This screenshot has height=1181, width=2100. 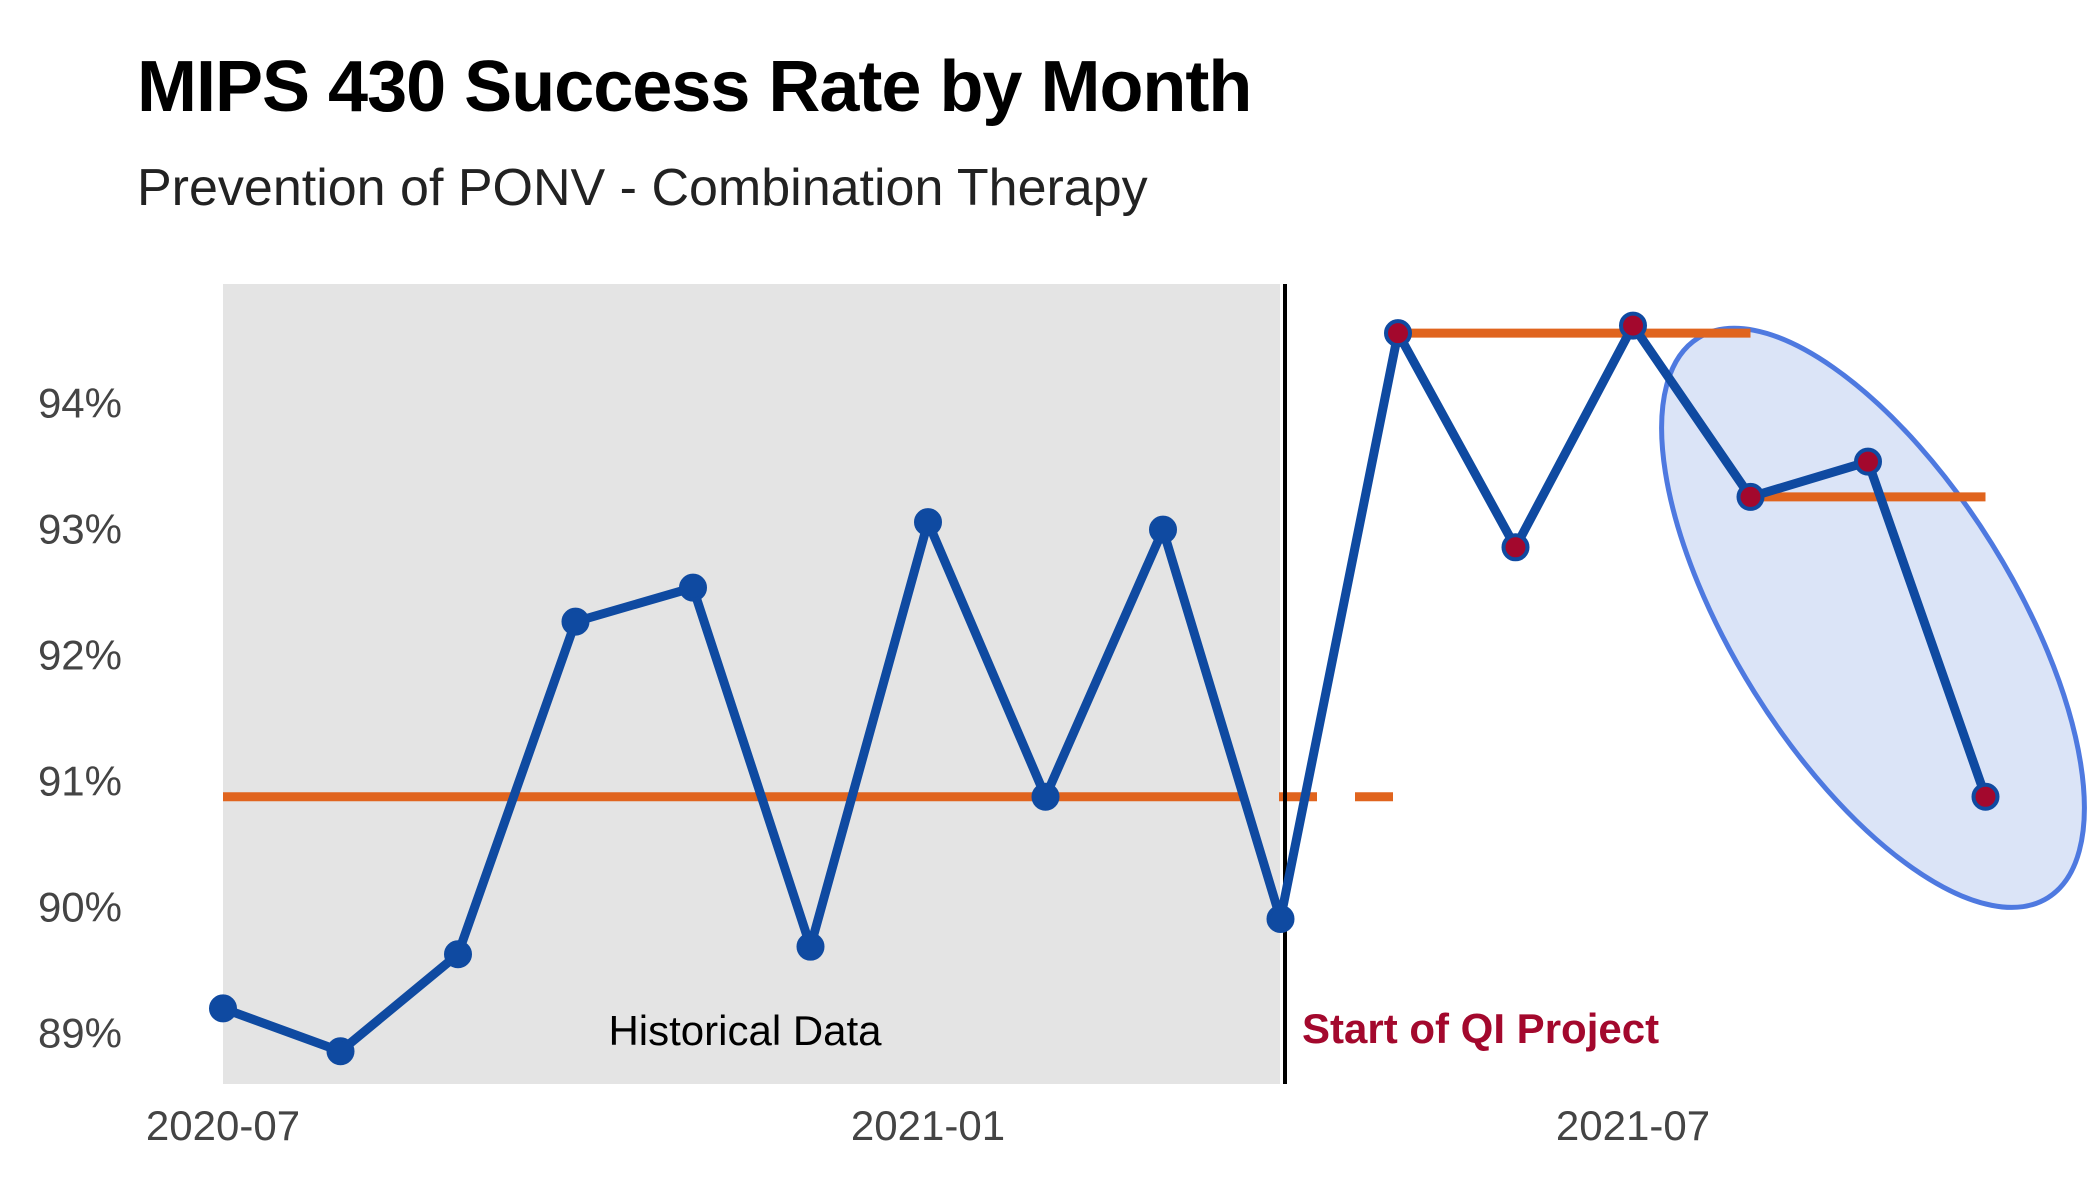 I want to click on x-tick-label: 2020-07, so click(x=223, y=1125).